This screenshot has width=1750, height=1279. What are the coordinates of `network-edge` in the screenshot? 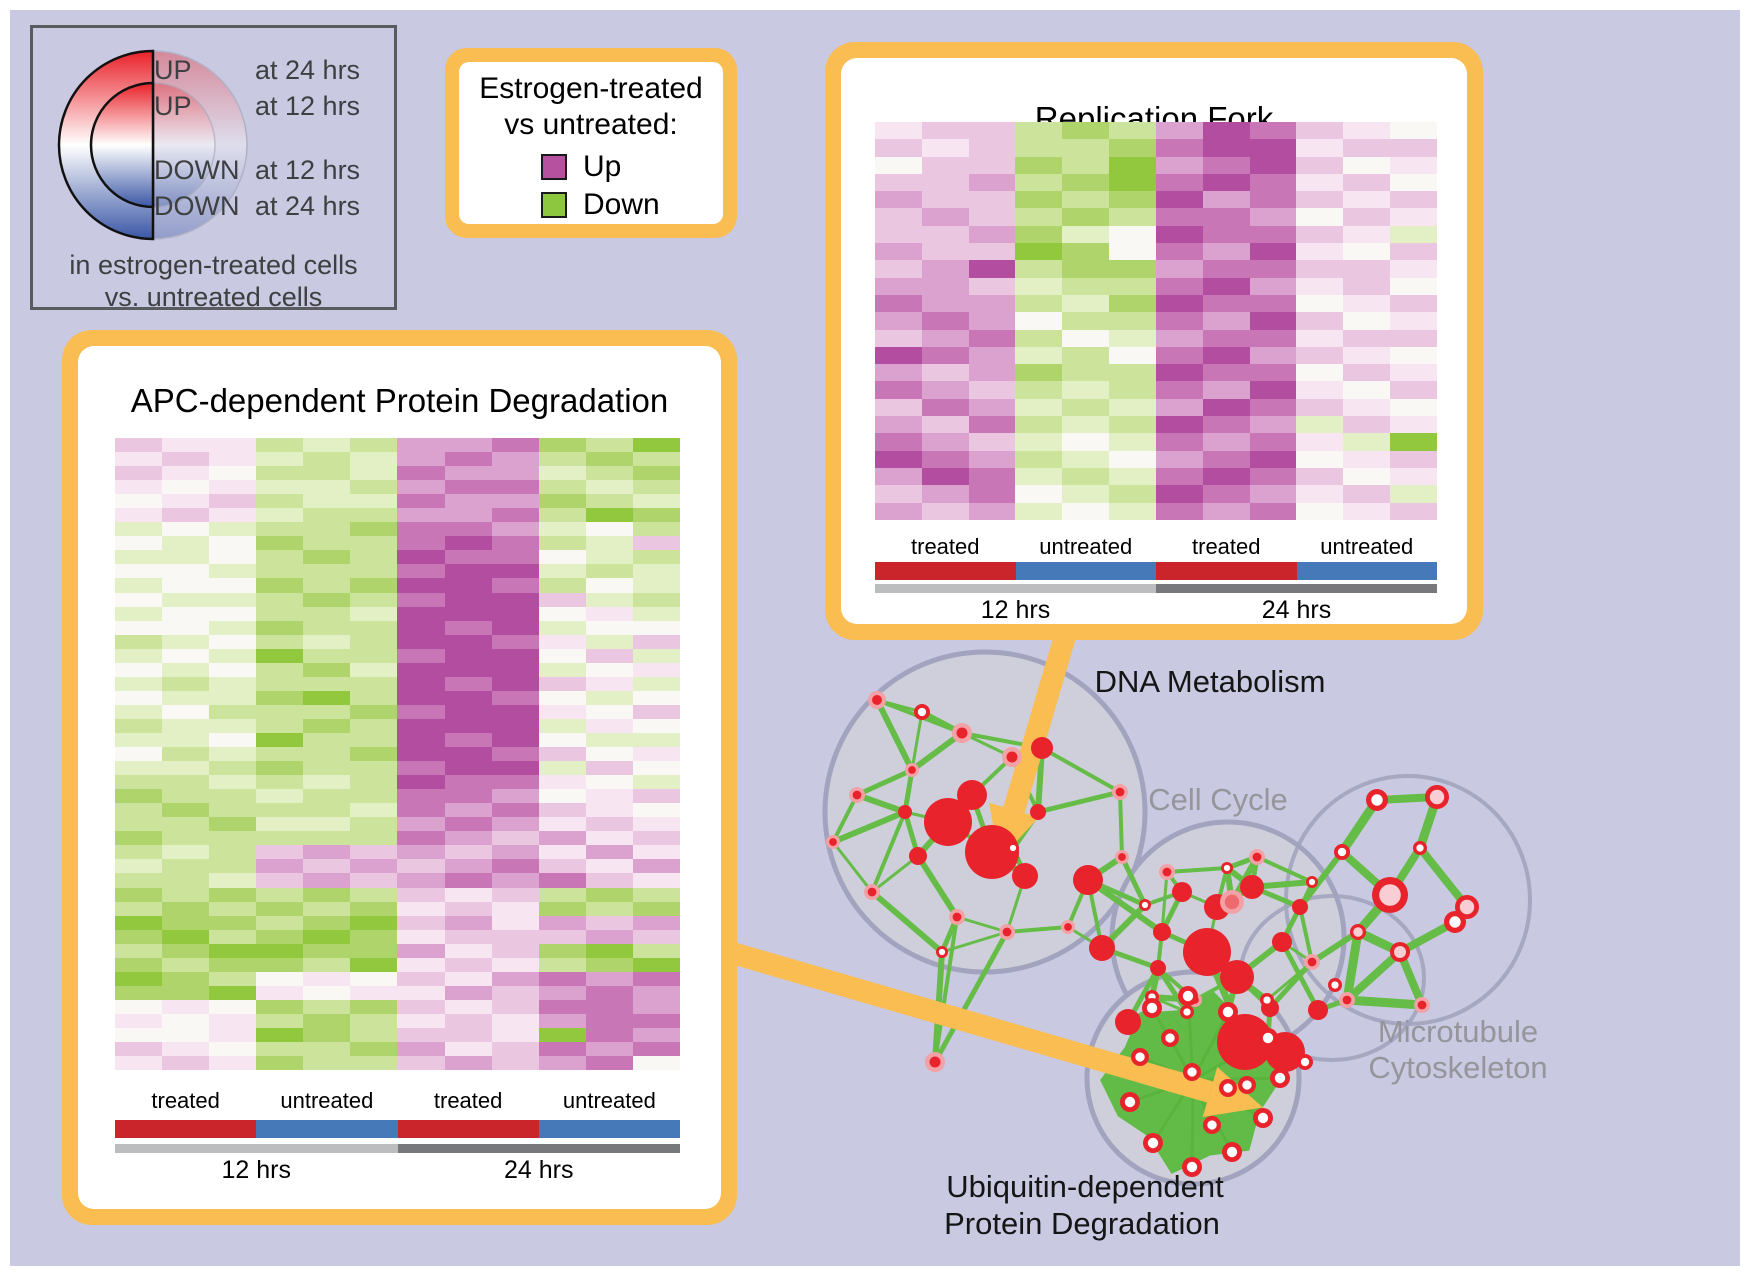 It's located at (1133, 881).